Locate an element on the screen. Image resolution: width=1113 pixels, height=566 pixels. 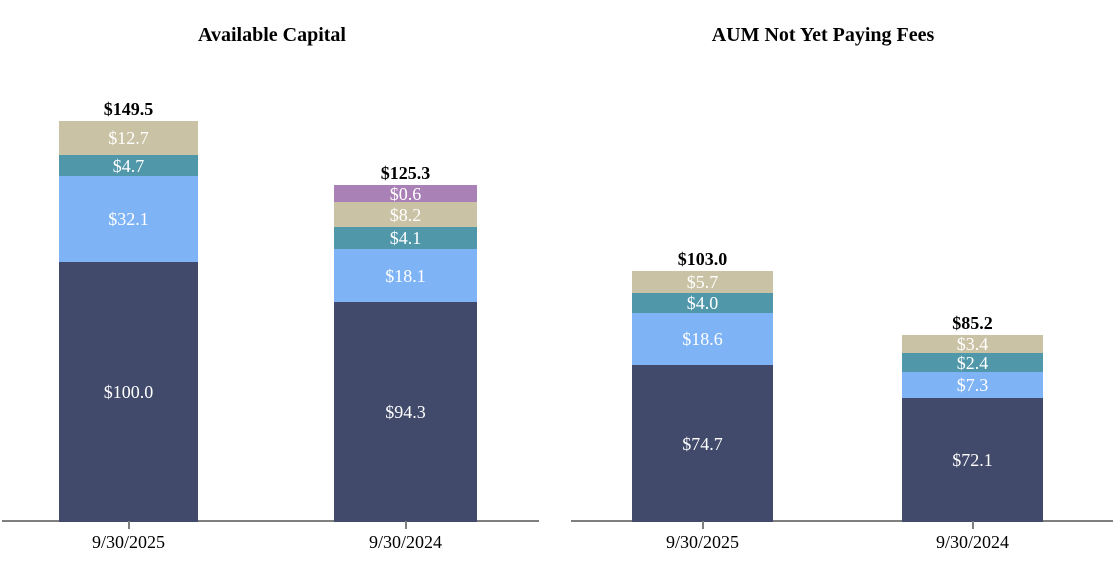
bar-segment-label: $18.6 is located at coordinates (702, 339).